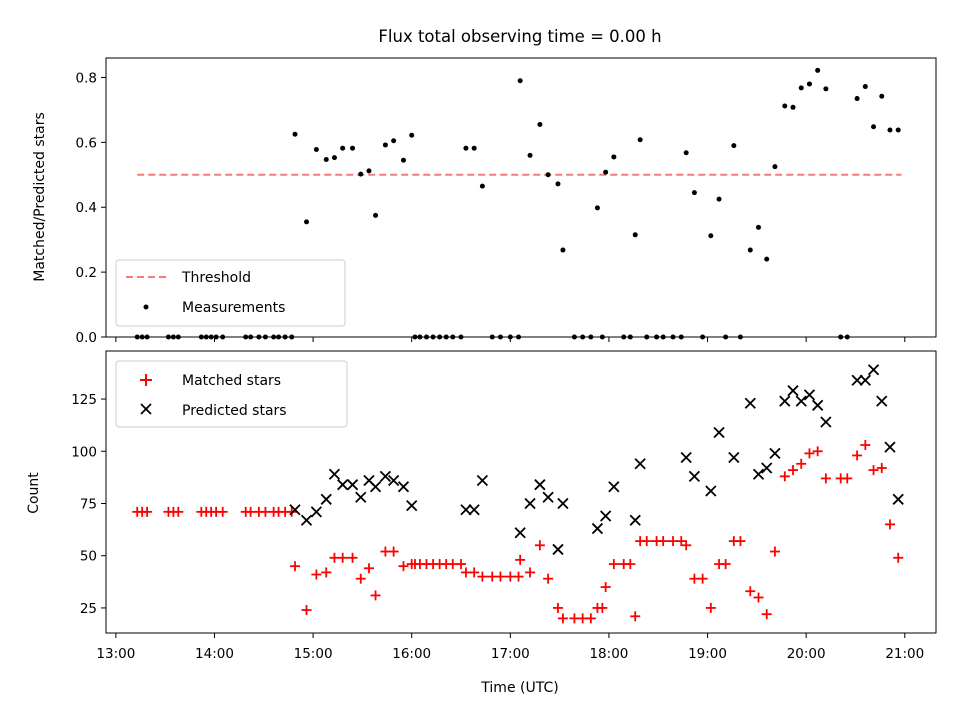 The image size is (960, 720). What do you see at coordinates (88, 609) in the screenshot?
I see `bottom-ytick-label: 25` at bounding box center [88, 609].